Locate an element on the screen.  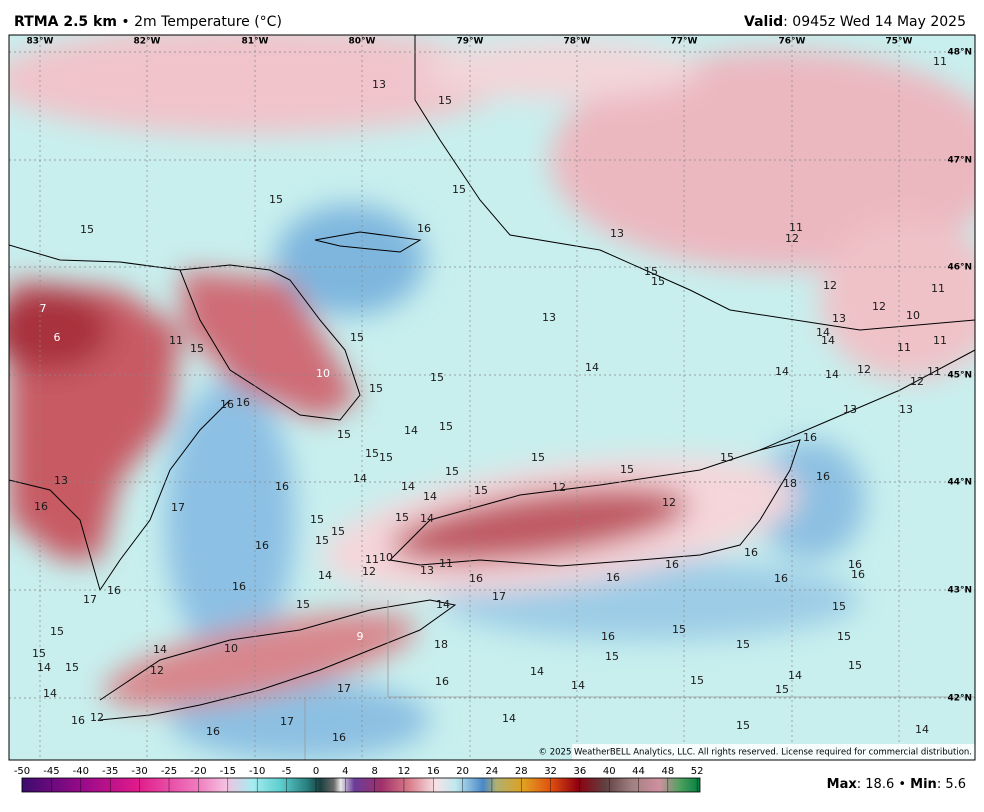
colorbar-tick-label: -10 is located at coordinates (257, 771).